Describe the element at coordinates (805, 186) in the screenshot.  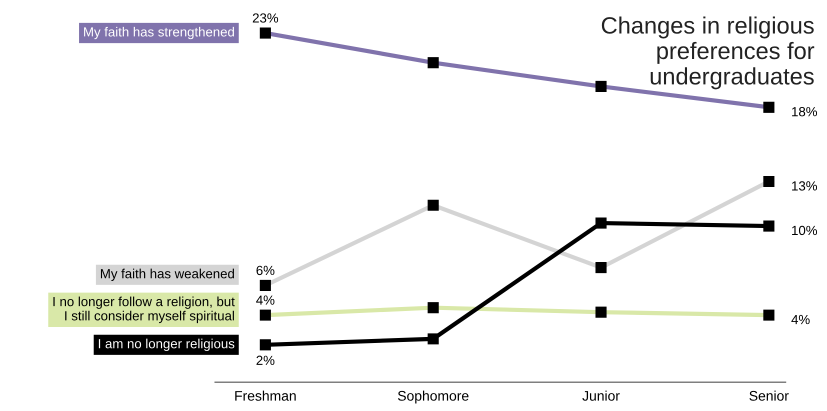
I see `data-label: 13%` at that location.